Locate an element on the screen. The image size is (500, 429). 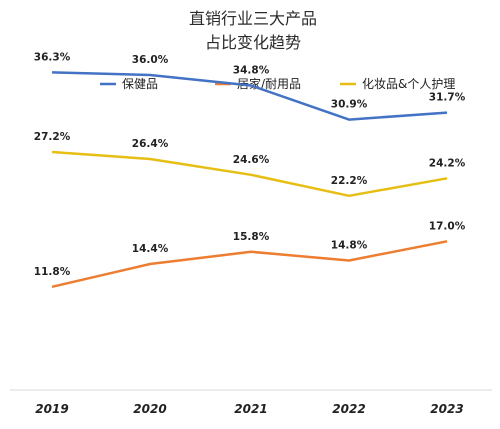
x-tick-label-2021: 2021 is located at coordinates (250, 409).